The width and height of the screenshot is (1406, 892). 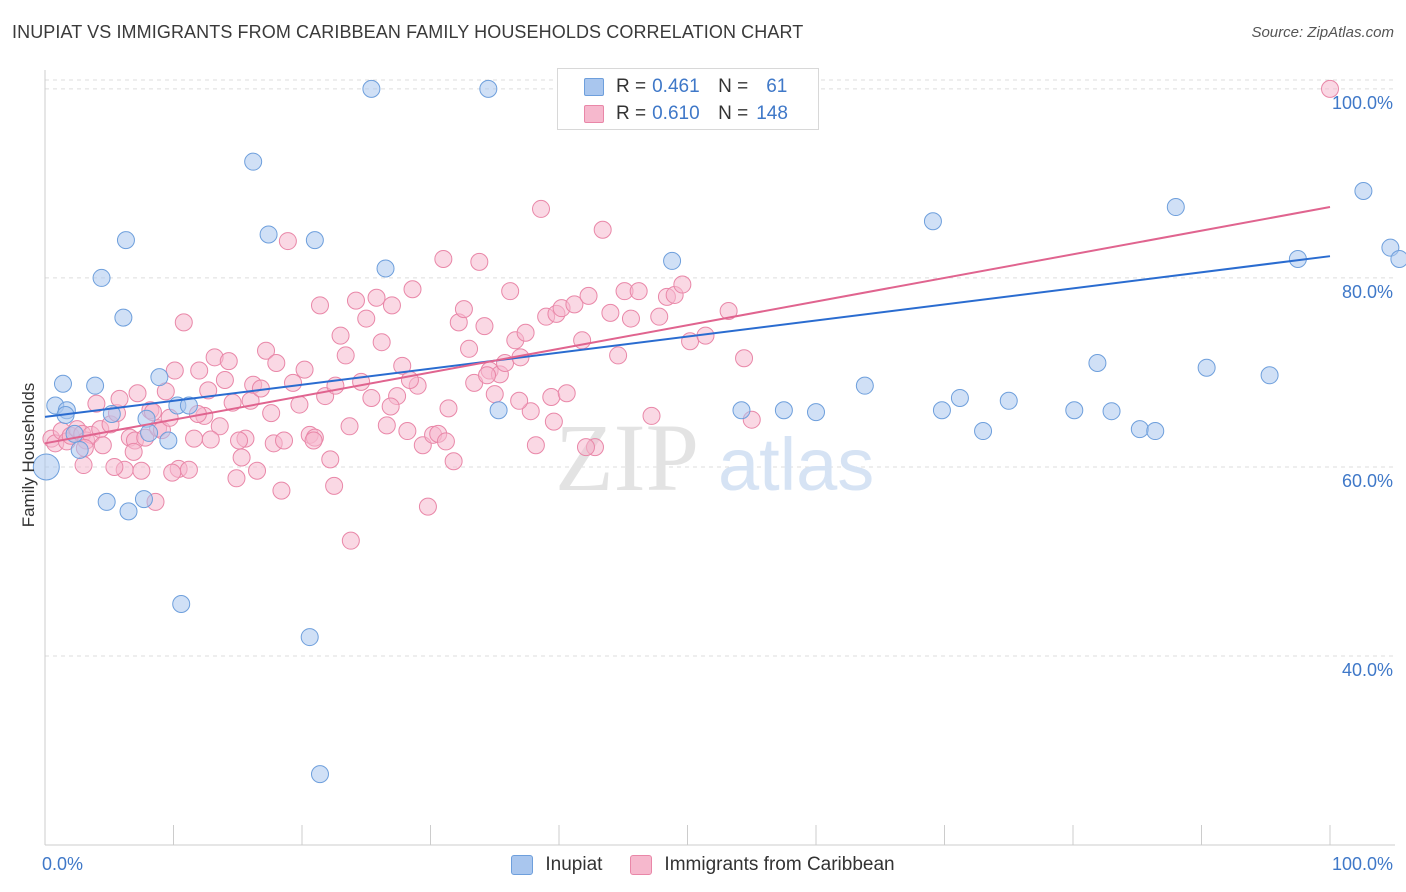 I want to click on legend-item-immigrants: Immigrants from Caribbean, so click(x=762, y=865).